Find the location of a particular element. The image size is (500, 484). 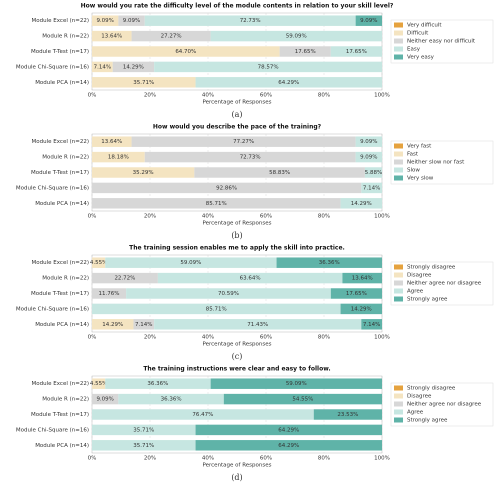

legend-label: Very fast is located at coordinates (419, 147).